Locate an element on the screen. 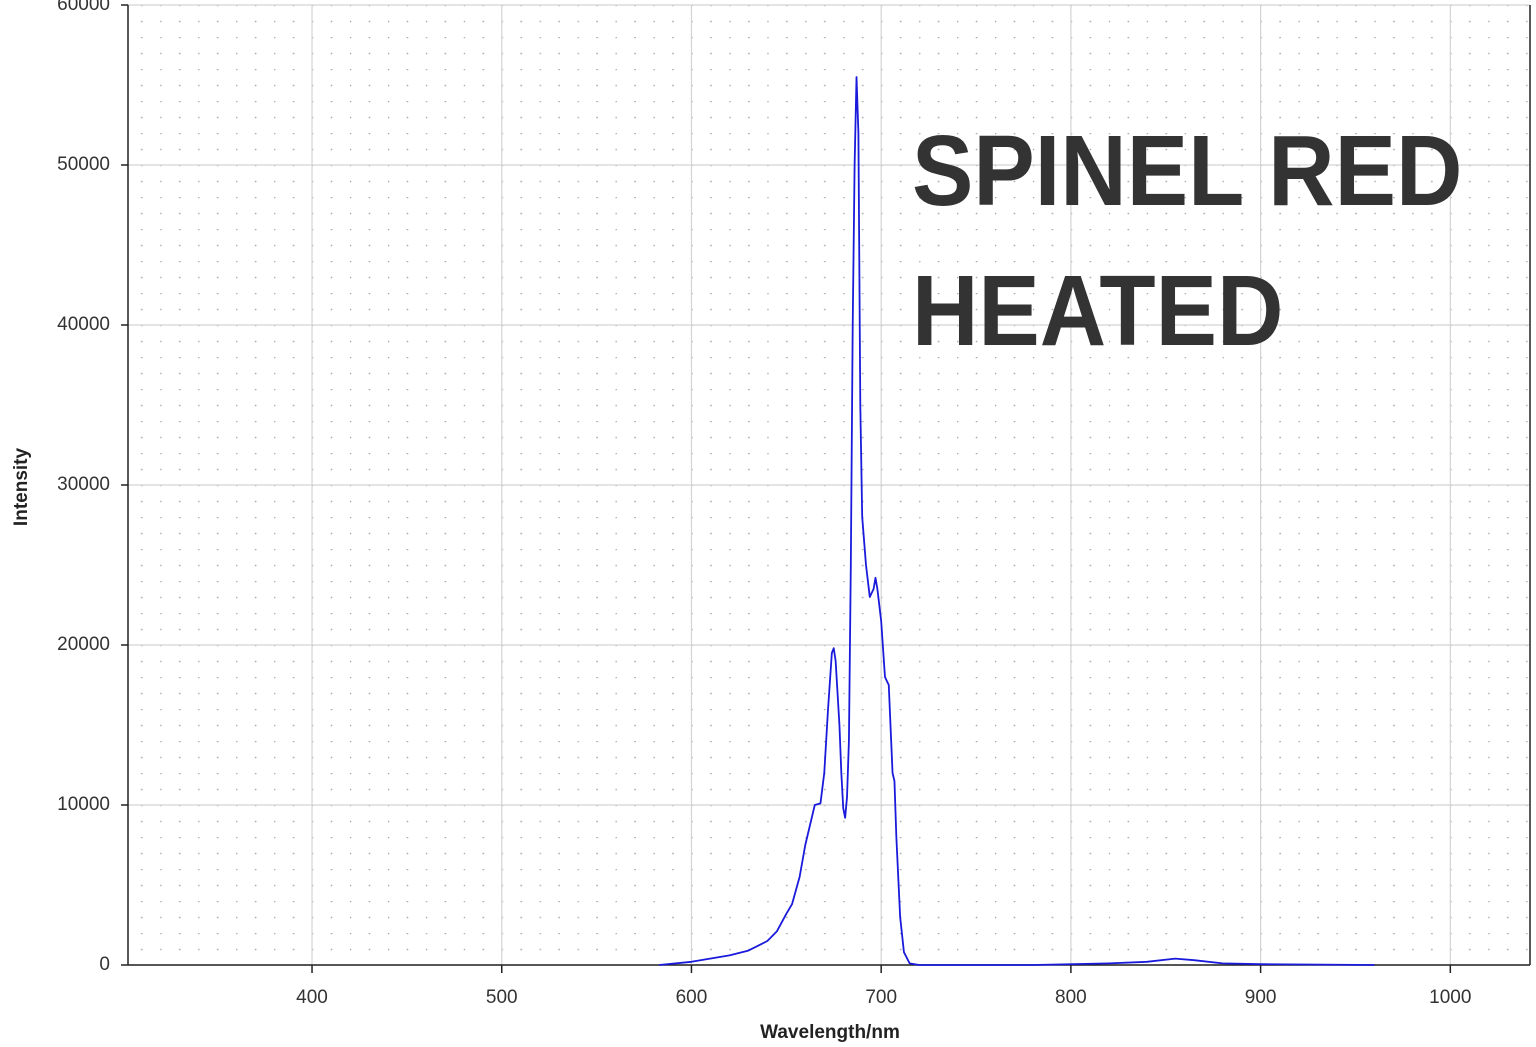 The width and height of the screenshot is (1536, 1047). x-tick-label: 700 is located at coordinates (881, 997).